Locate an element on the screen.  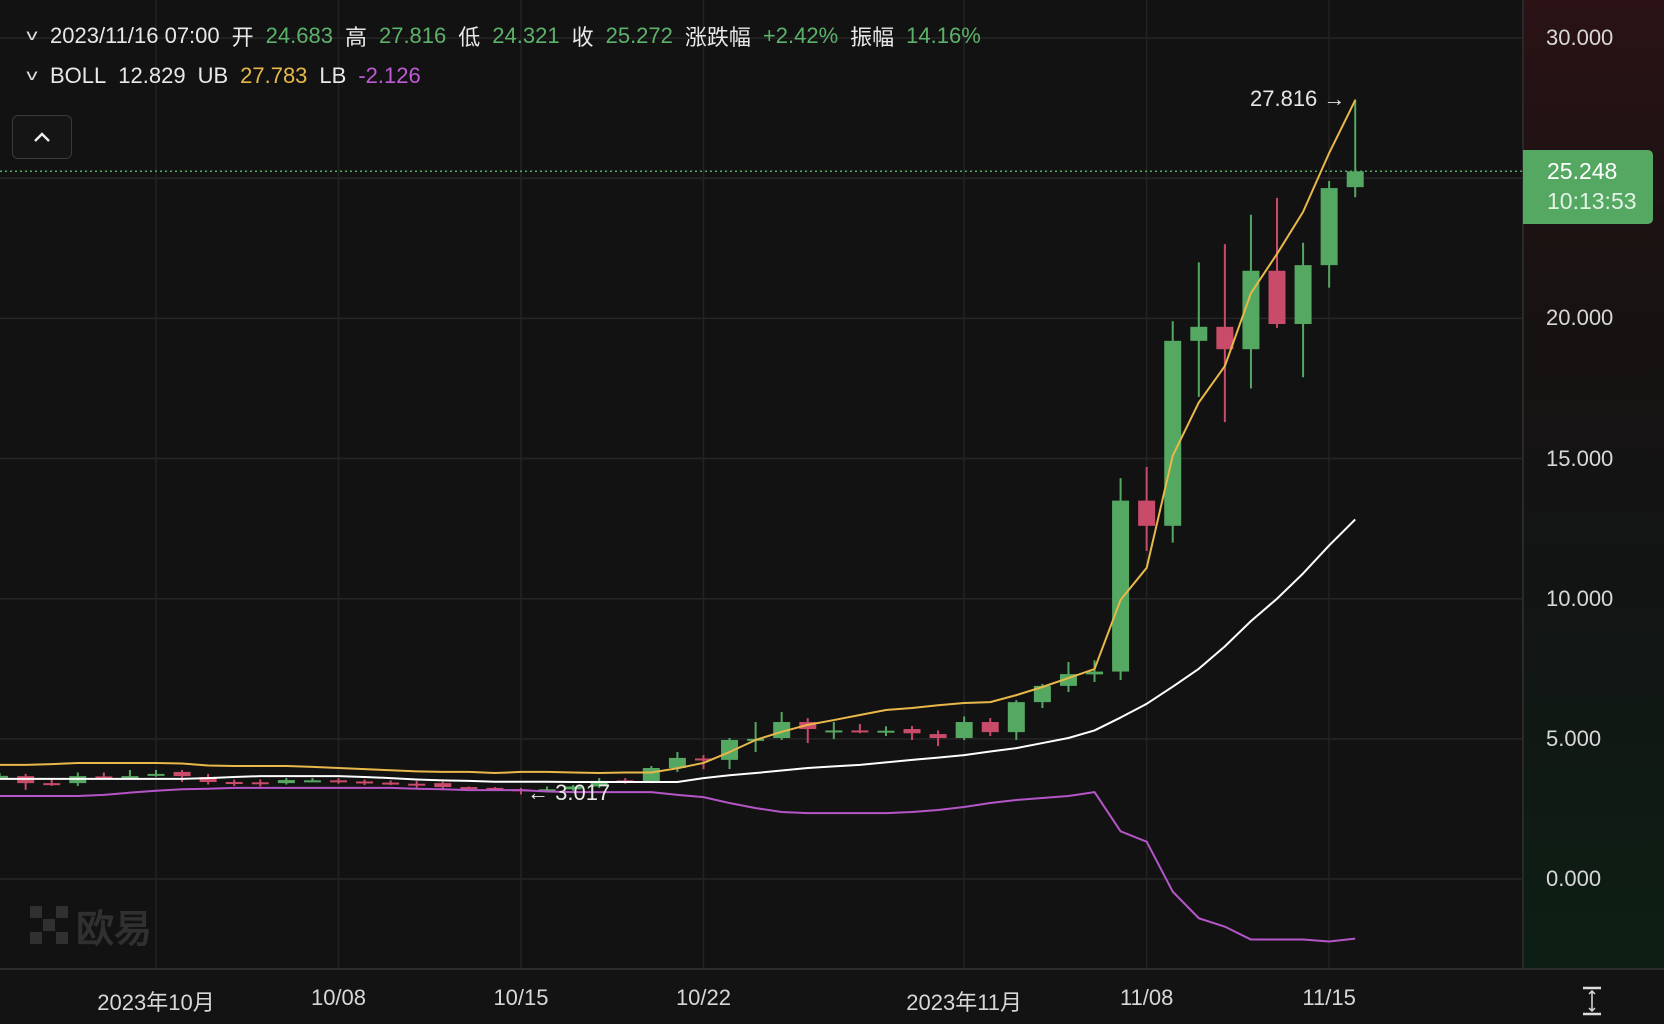
last-price-tag: 25.248 10:13:53 is located at coordinates (1588, 187).